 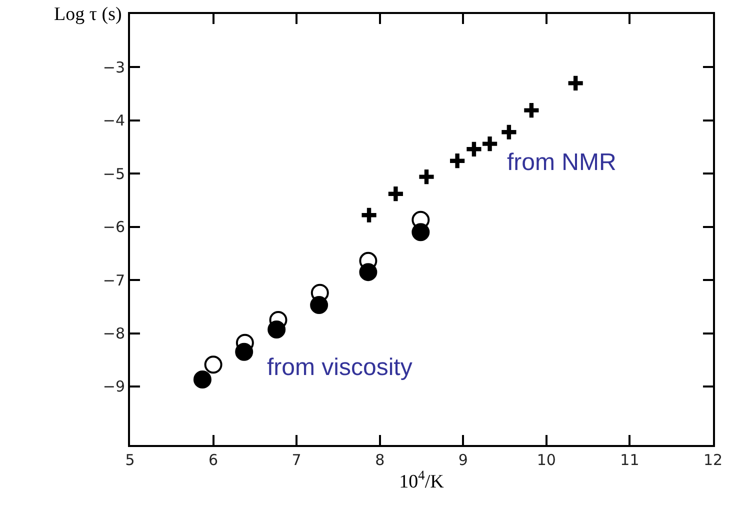 What do you see at coordinates (561, 162) in the screenshot?
I see `annotation: from NMR` at bounding box center [561, 162].